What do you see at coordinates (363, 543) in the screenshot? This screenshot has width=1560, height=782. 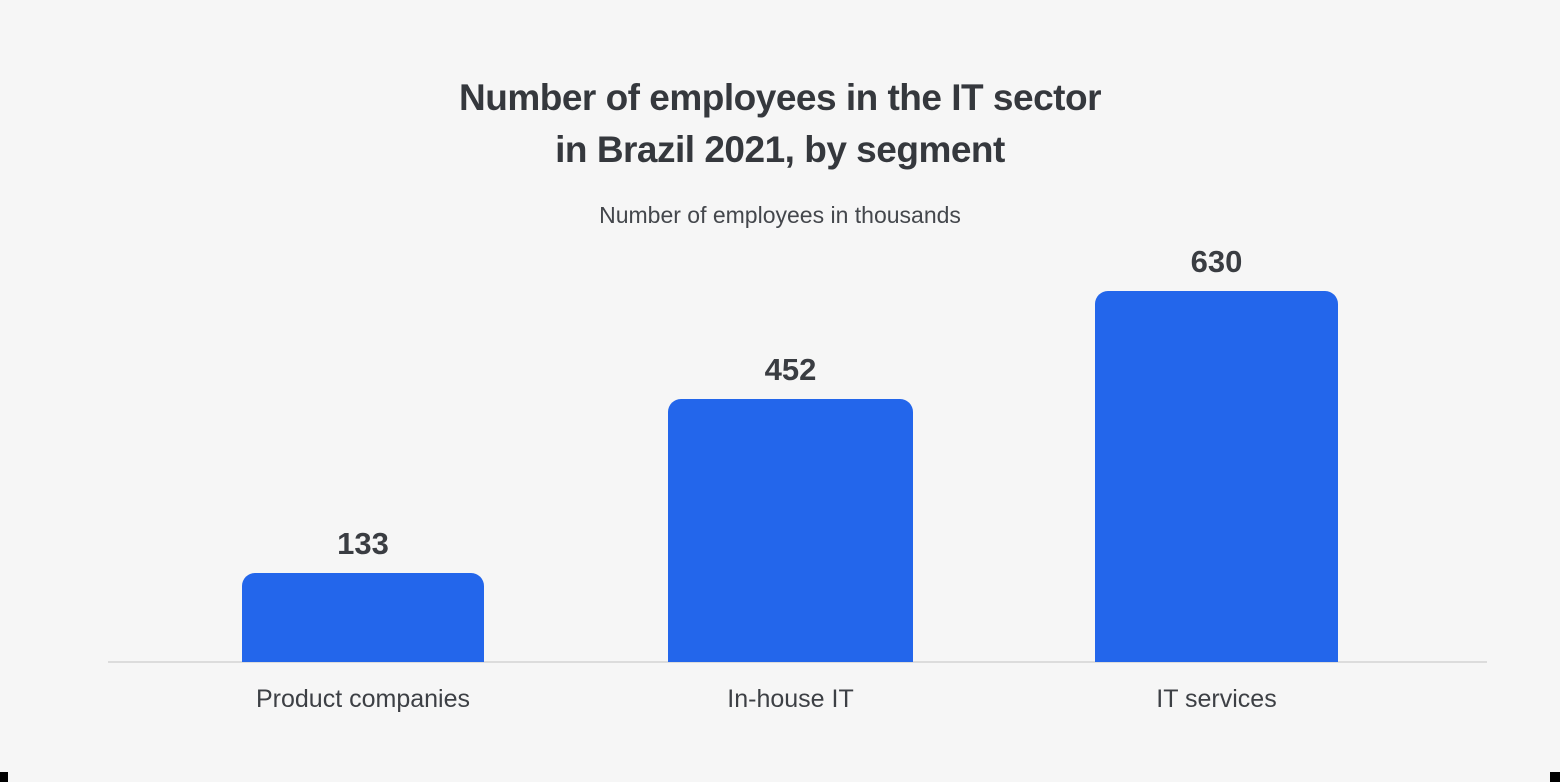 I see `value-label-product-companies: 133` at bounding box center [363, 543].